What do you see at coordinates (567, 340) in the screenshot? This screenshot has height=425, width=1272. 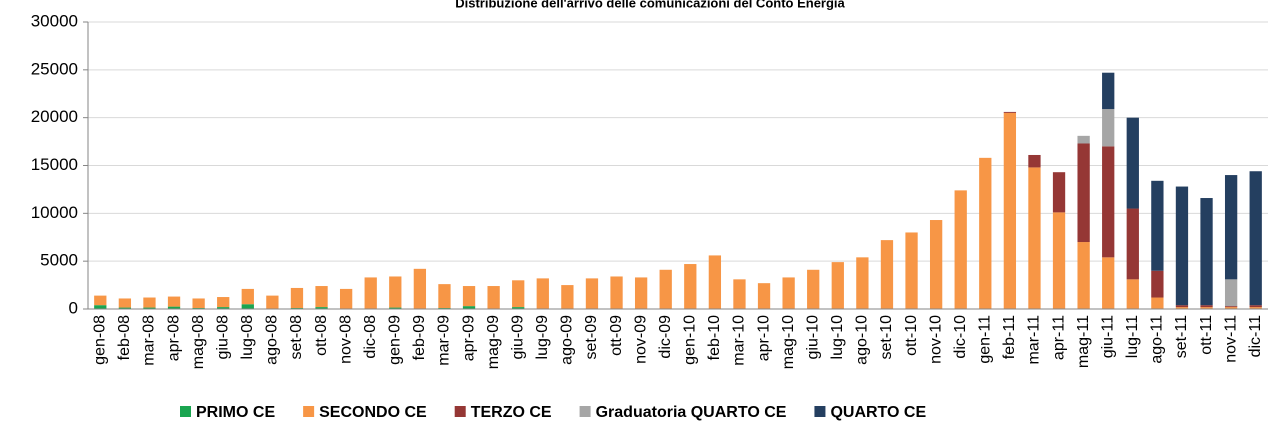 I see `x-tick-label: ago-09` at bounding box center [567, 340].